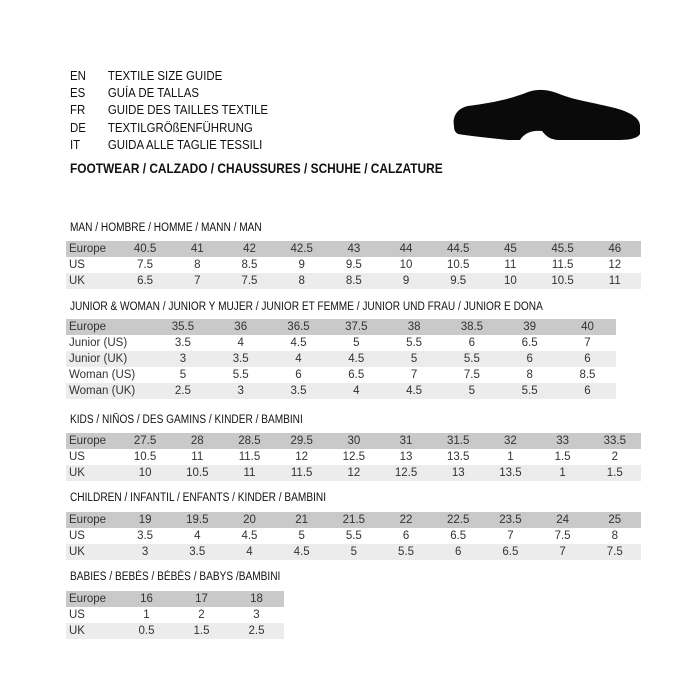  I want to click on size-cell: 42, so click(249, 249).